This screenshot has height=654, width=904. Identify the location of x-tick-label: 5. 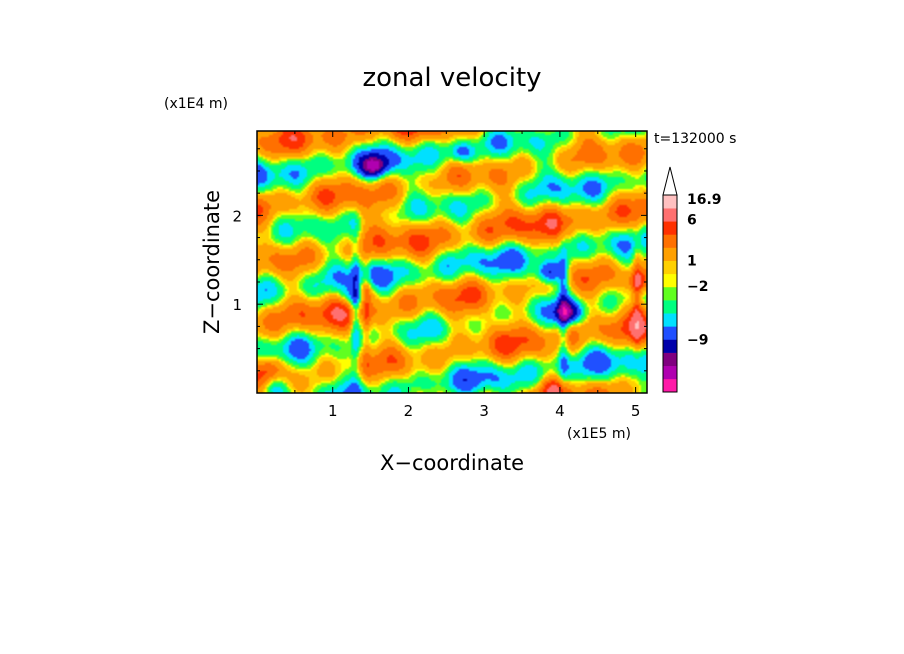
(636, 411).